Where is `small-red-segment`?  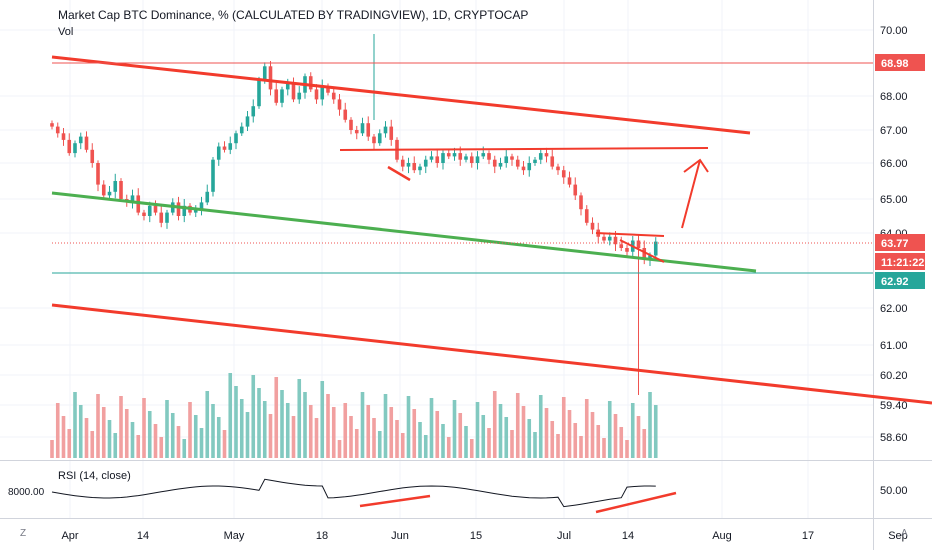
small-red-segment is located at coordinates (399, 173).